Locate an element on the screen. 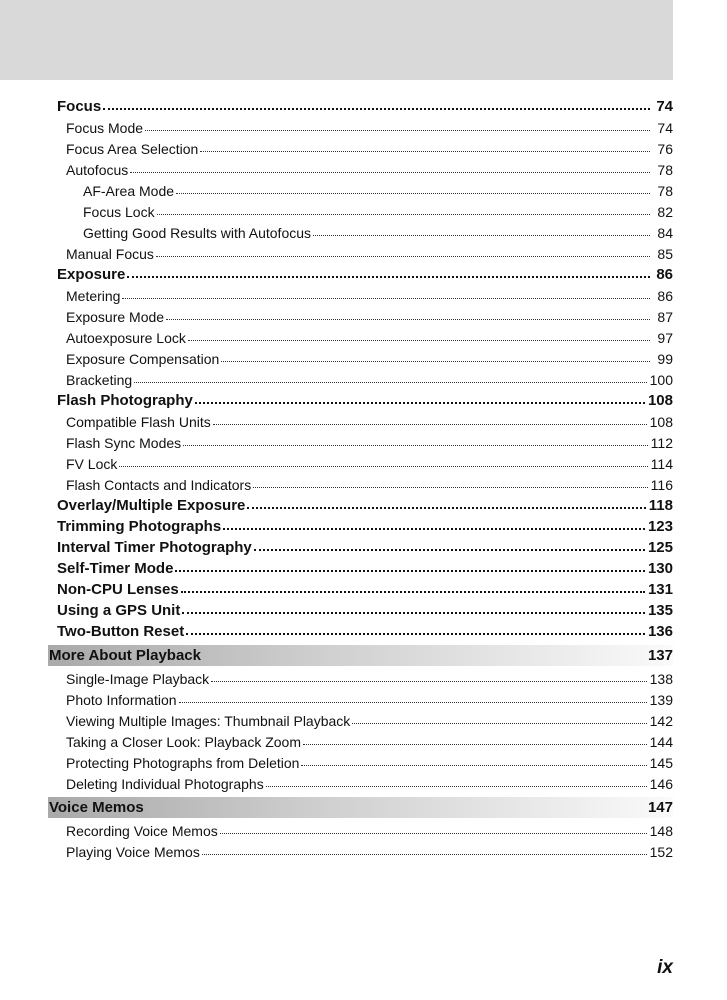  header-band is located at coordinates (336, 40).